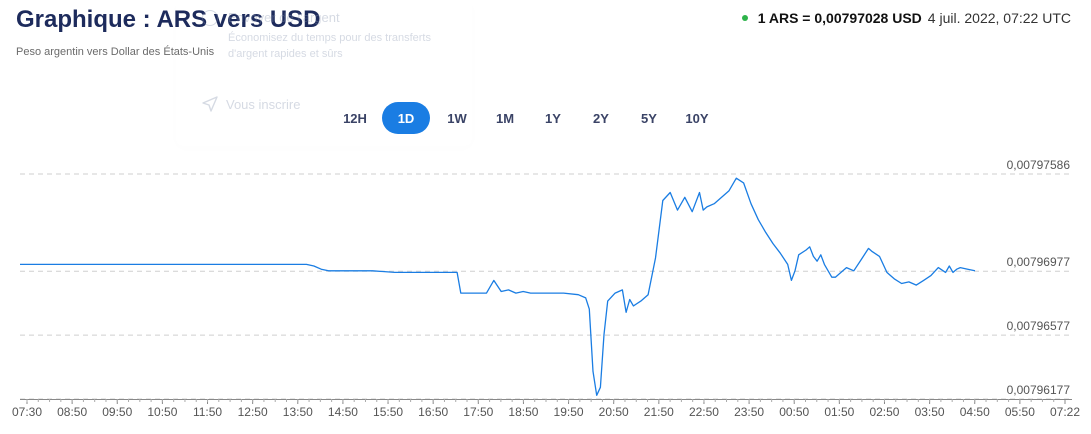 The image size is (1091, 434). Describe the element at coordinates (749, 412) in the screenshot. I see `x-tick-label: 23:50` at that location.